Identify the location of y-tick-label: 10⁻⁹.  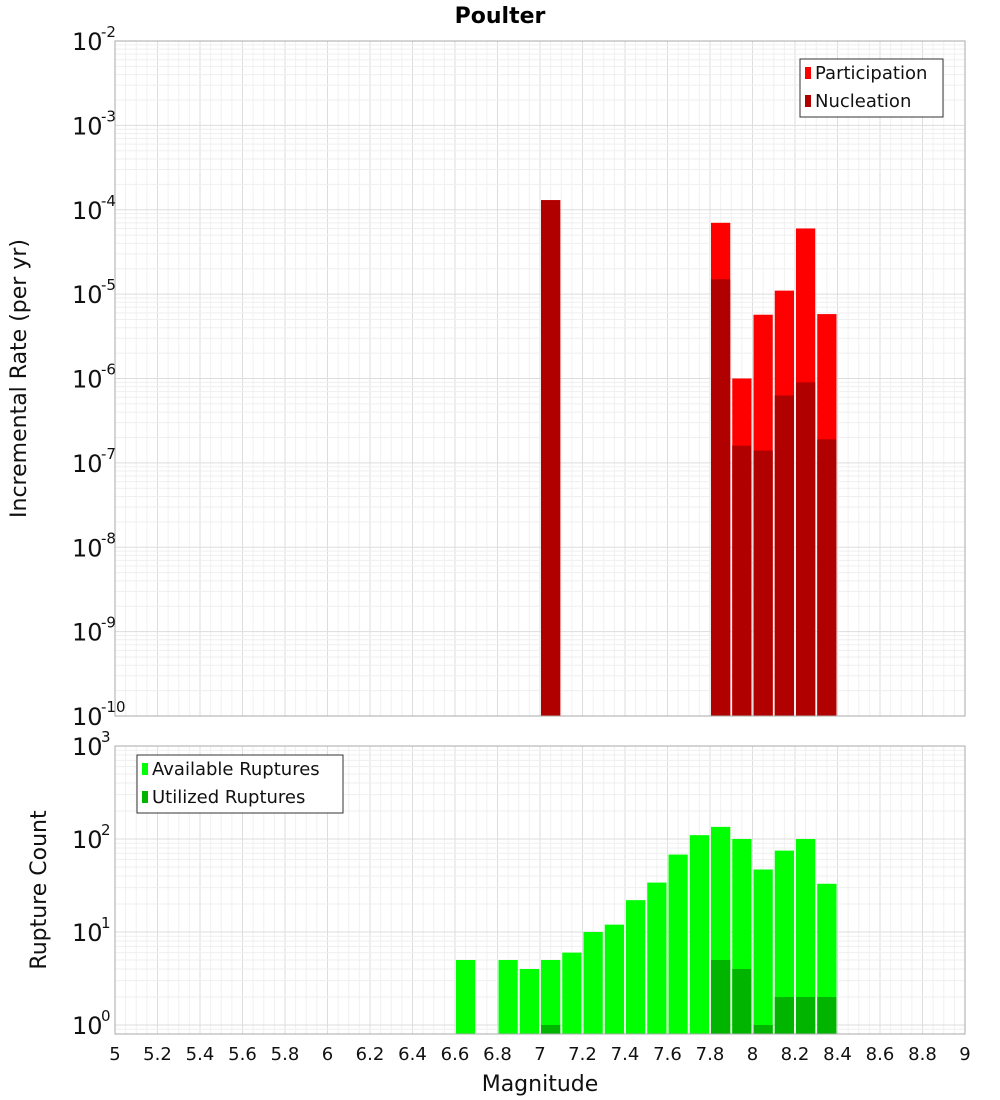
(94, 630).